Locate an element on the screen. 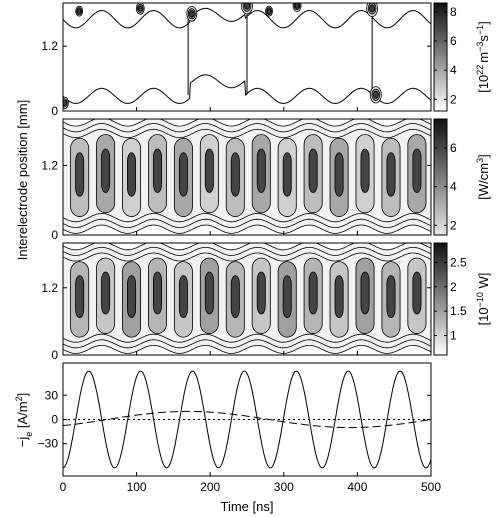 The height and width of the screenshot is (517, 500). panel-4-lines is located at coordinates (247, 419).